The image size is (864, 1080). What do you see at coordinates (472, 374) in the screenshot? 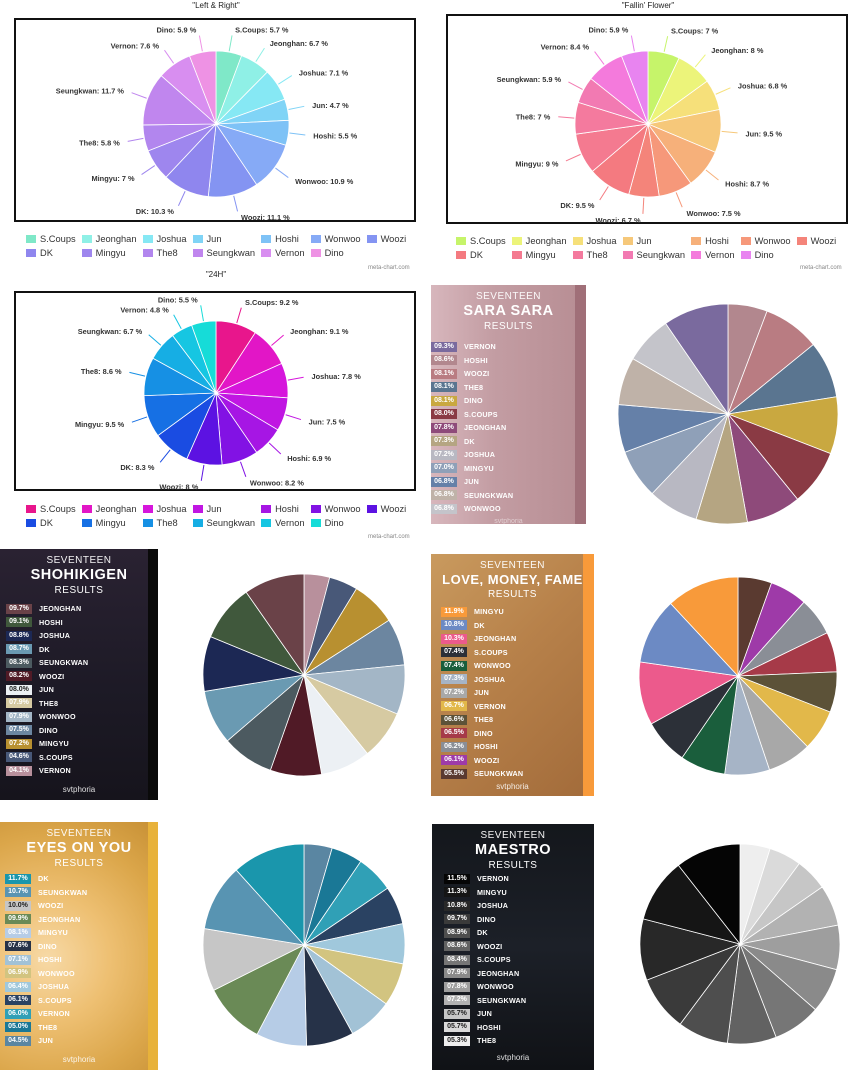
I see `result-row-woozi: 08.1% WOOZI` at bounding box center [472, 374].